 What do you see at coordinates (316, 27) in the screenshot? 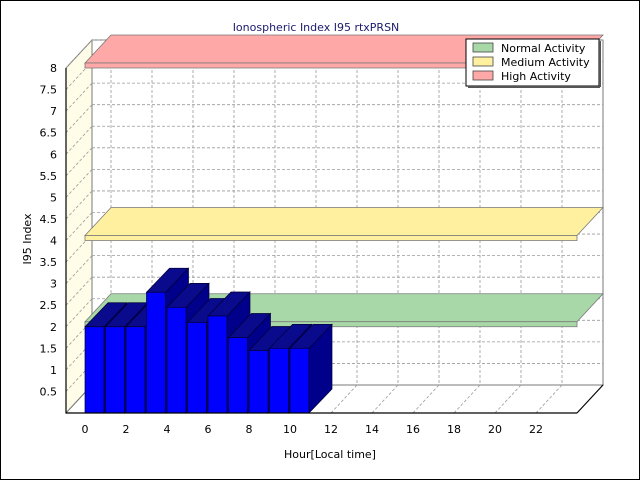
I see `chart-title: Ionospheric Index I95 rtxPRSN` at bounding box center [316, 27].